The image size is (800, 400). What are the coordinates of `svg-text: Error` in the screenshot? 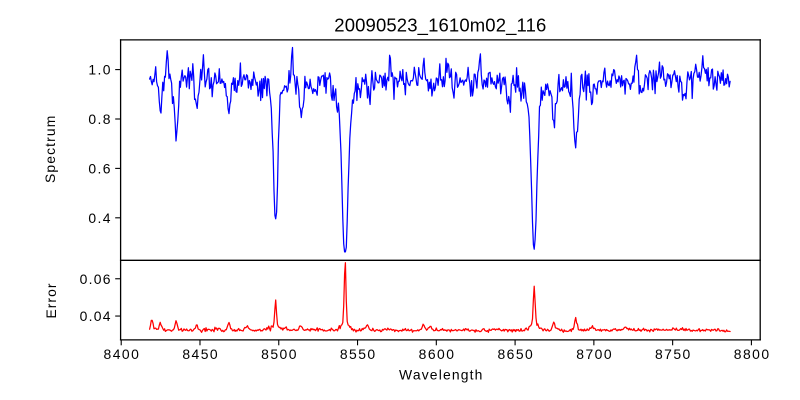 It's located at (51, 300).